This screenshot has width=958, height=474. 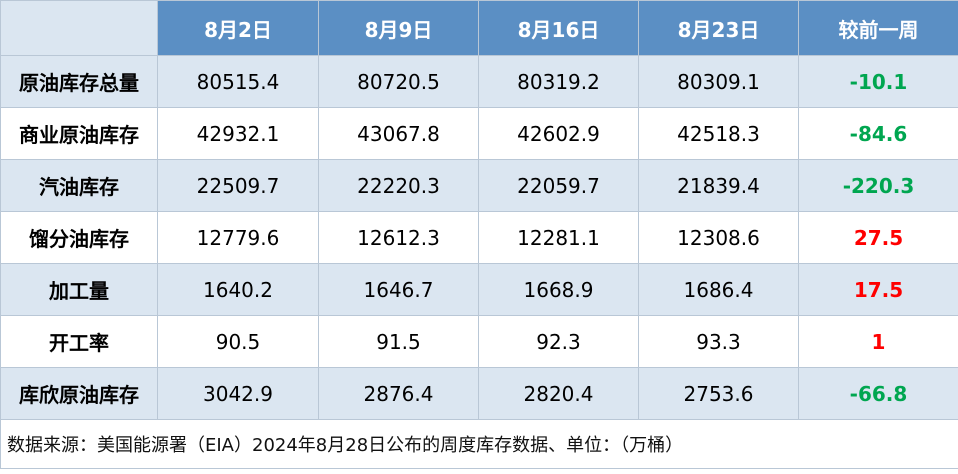 I want to click on header-row: 8月2日 8月9日 8月16日 8月23日 较前一周, so click(x=479, y=28).